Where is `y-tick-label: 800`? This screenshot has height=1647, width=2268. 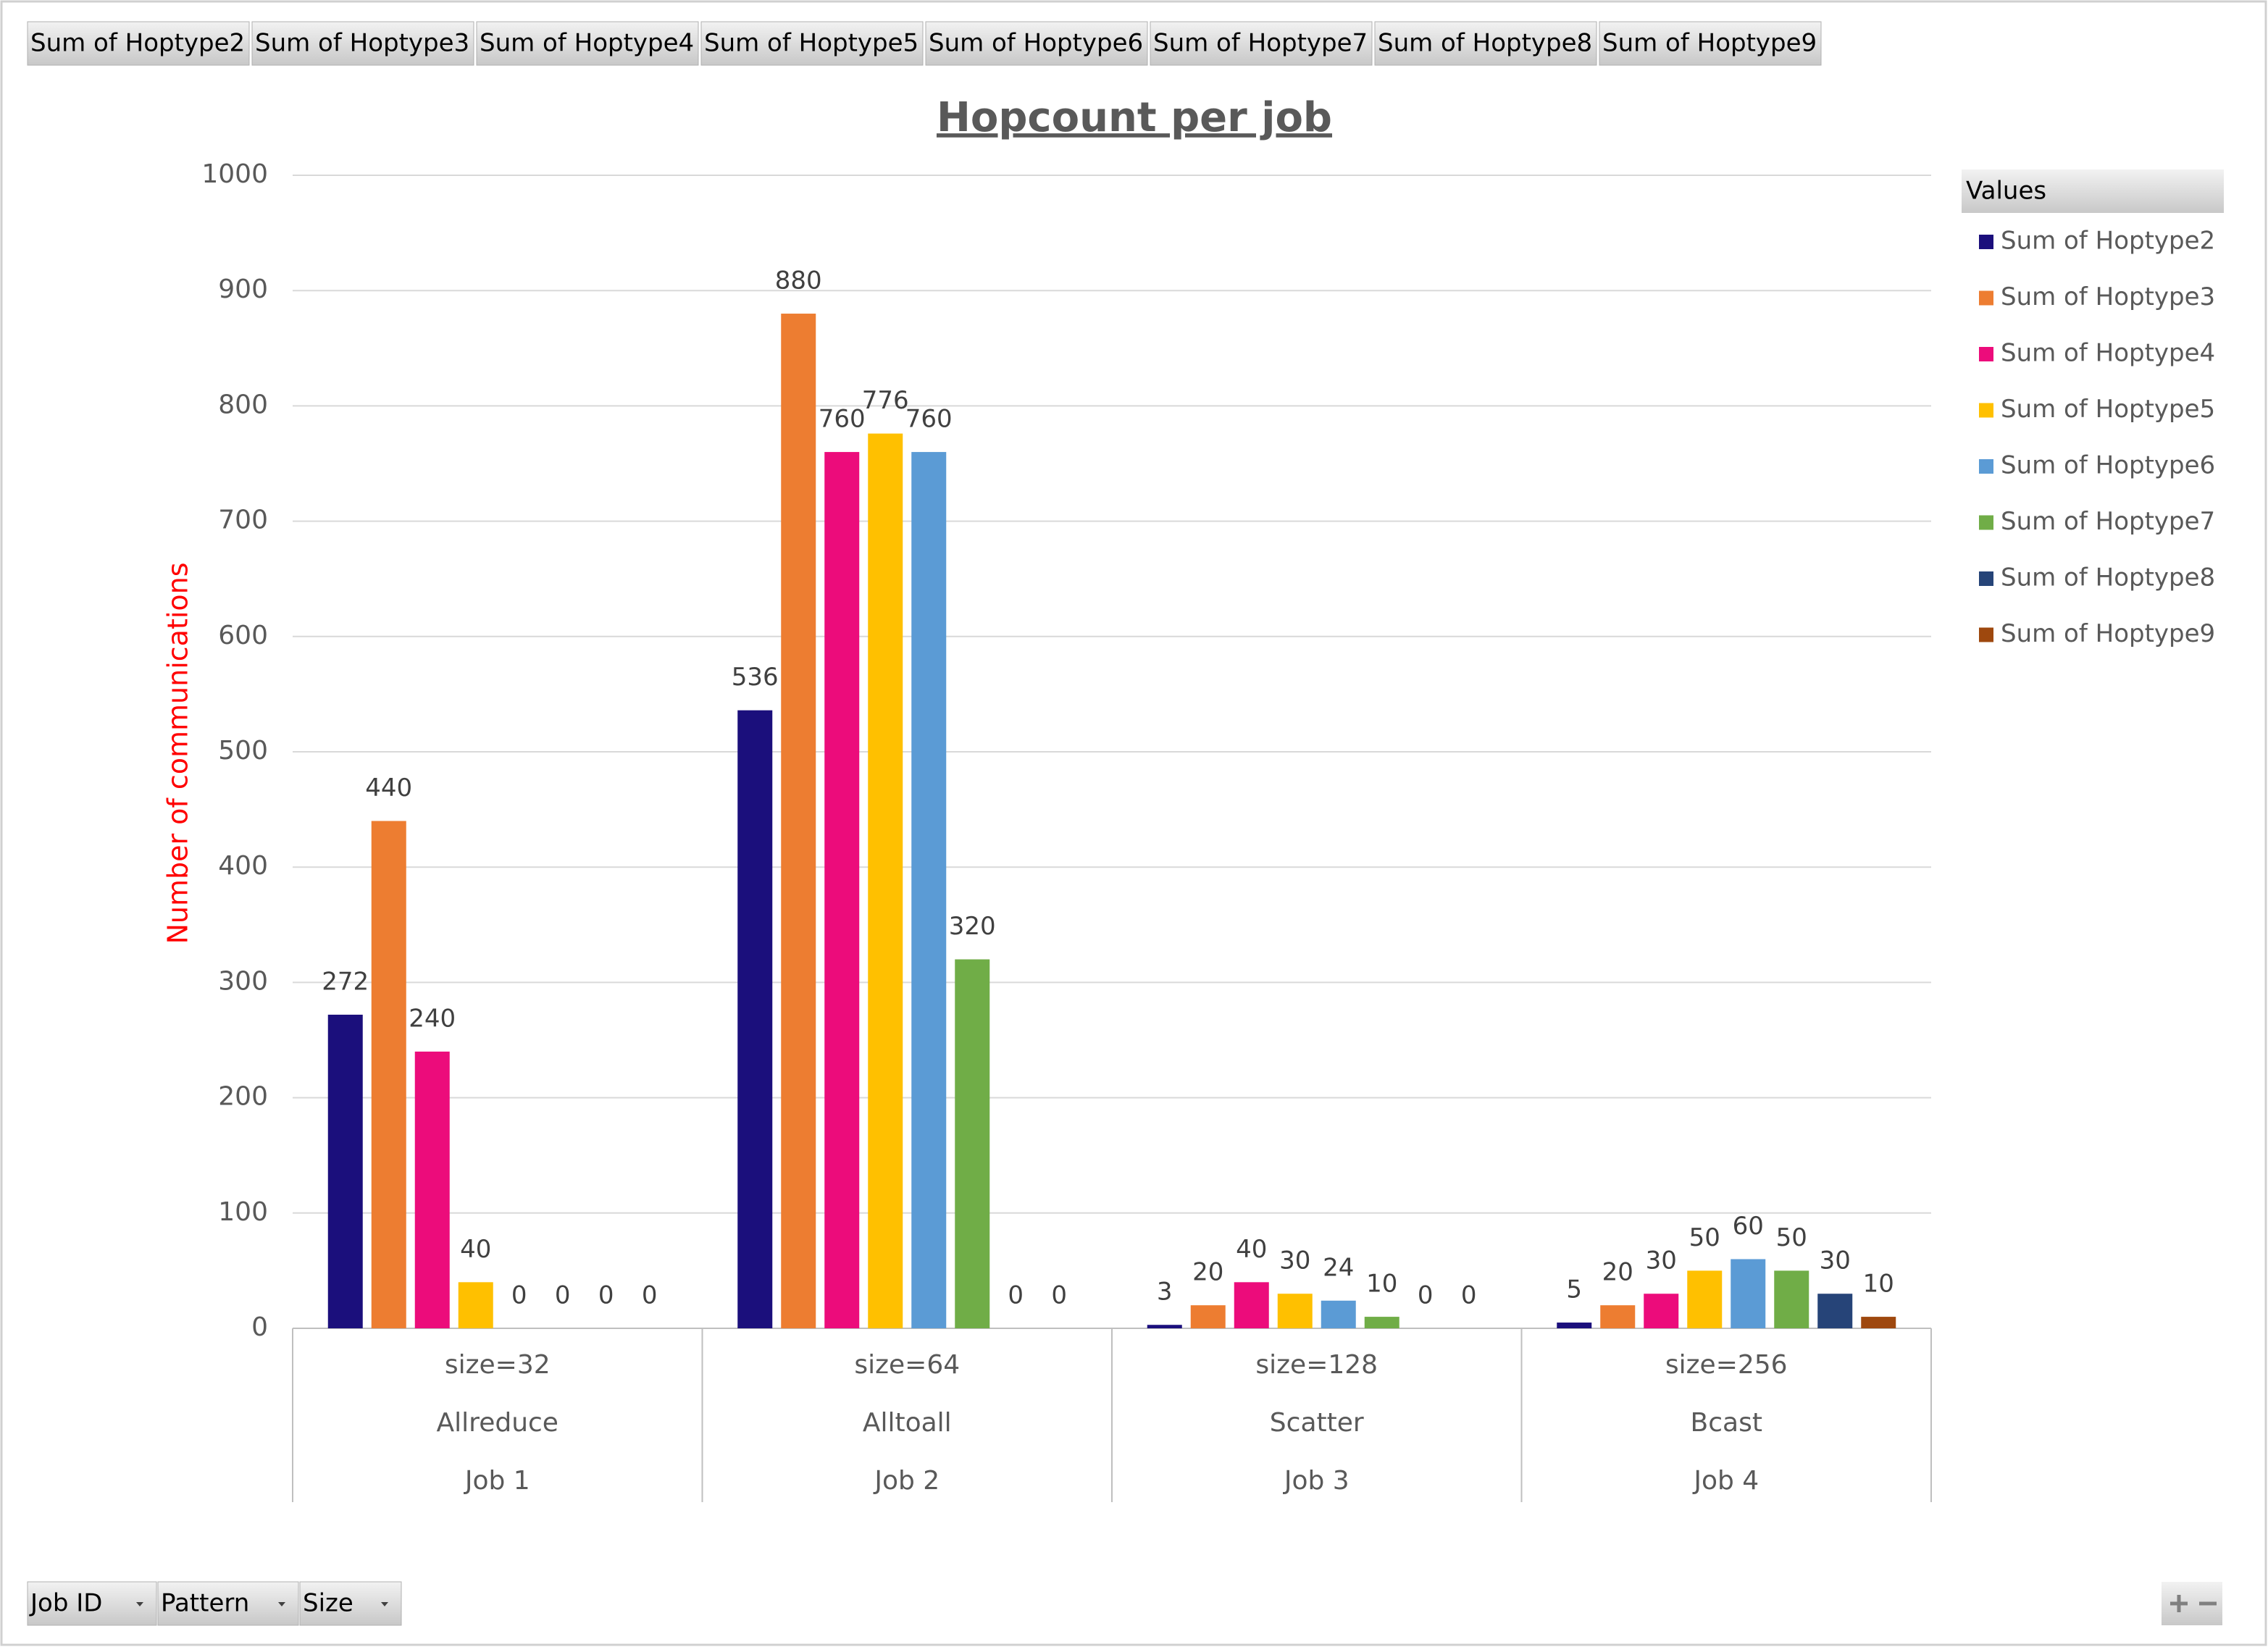 y-tick-label: 800 is located at coordinates (243, 404).